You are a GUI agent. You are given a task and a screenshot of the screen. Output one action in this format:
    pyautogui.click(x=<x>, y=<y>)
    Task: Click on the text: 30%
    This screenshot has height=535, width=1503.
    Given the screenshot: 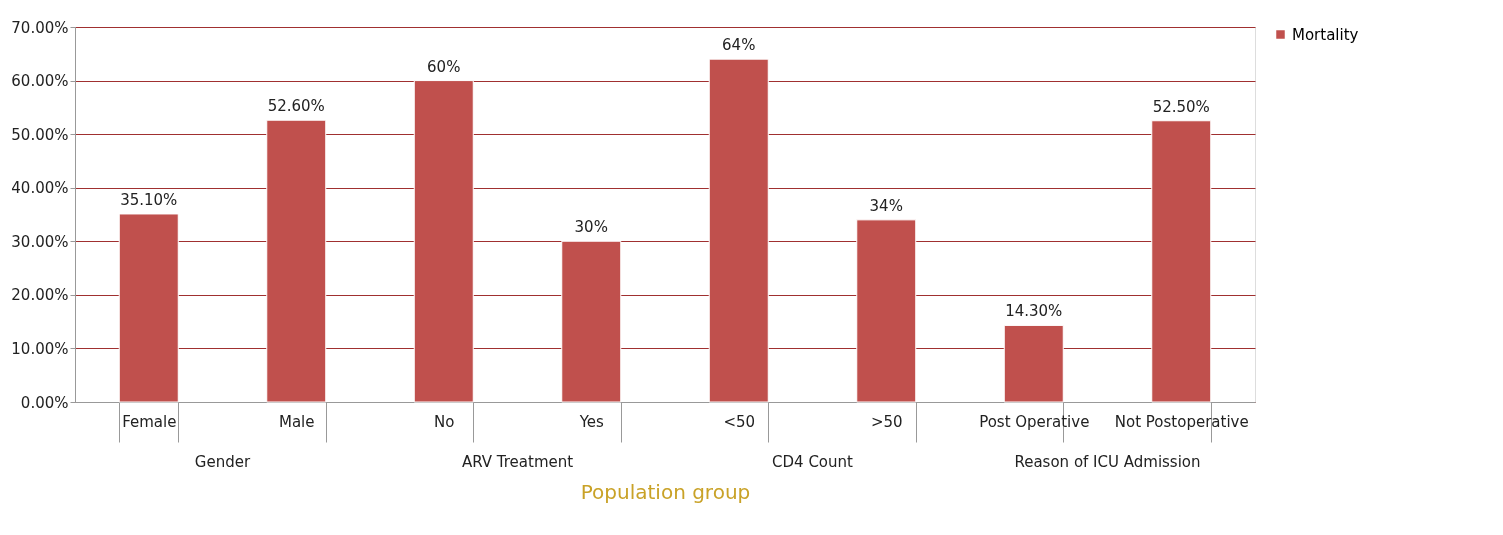 What is the action you would take?
    pyautogui.click(x=591, y=227)
    